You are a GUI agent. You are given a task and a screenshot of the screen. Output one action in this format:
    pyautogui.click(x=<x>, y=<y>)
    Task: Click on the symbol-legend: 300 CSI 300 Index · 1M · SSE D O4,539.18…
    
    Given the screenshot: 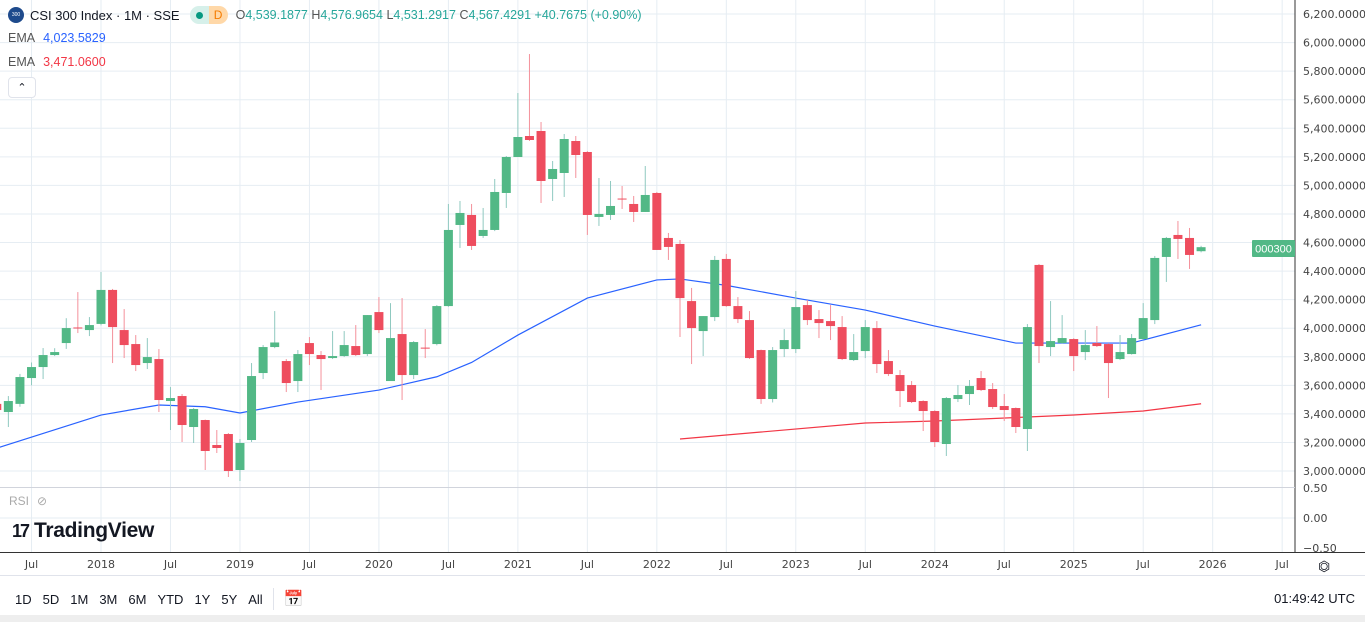 What is the action you would take?
    pyautogui.click(x=325, y=15)
    